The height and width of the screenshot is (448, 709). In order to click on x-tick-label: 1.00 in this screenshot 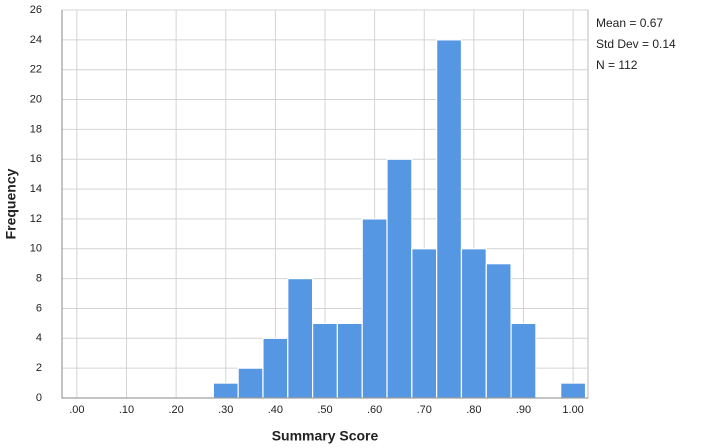, I will do `click(572, 410)`.